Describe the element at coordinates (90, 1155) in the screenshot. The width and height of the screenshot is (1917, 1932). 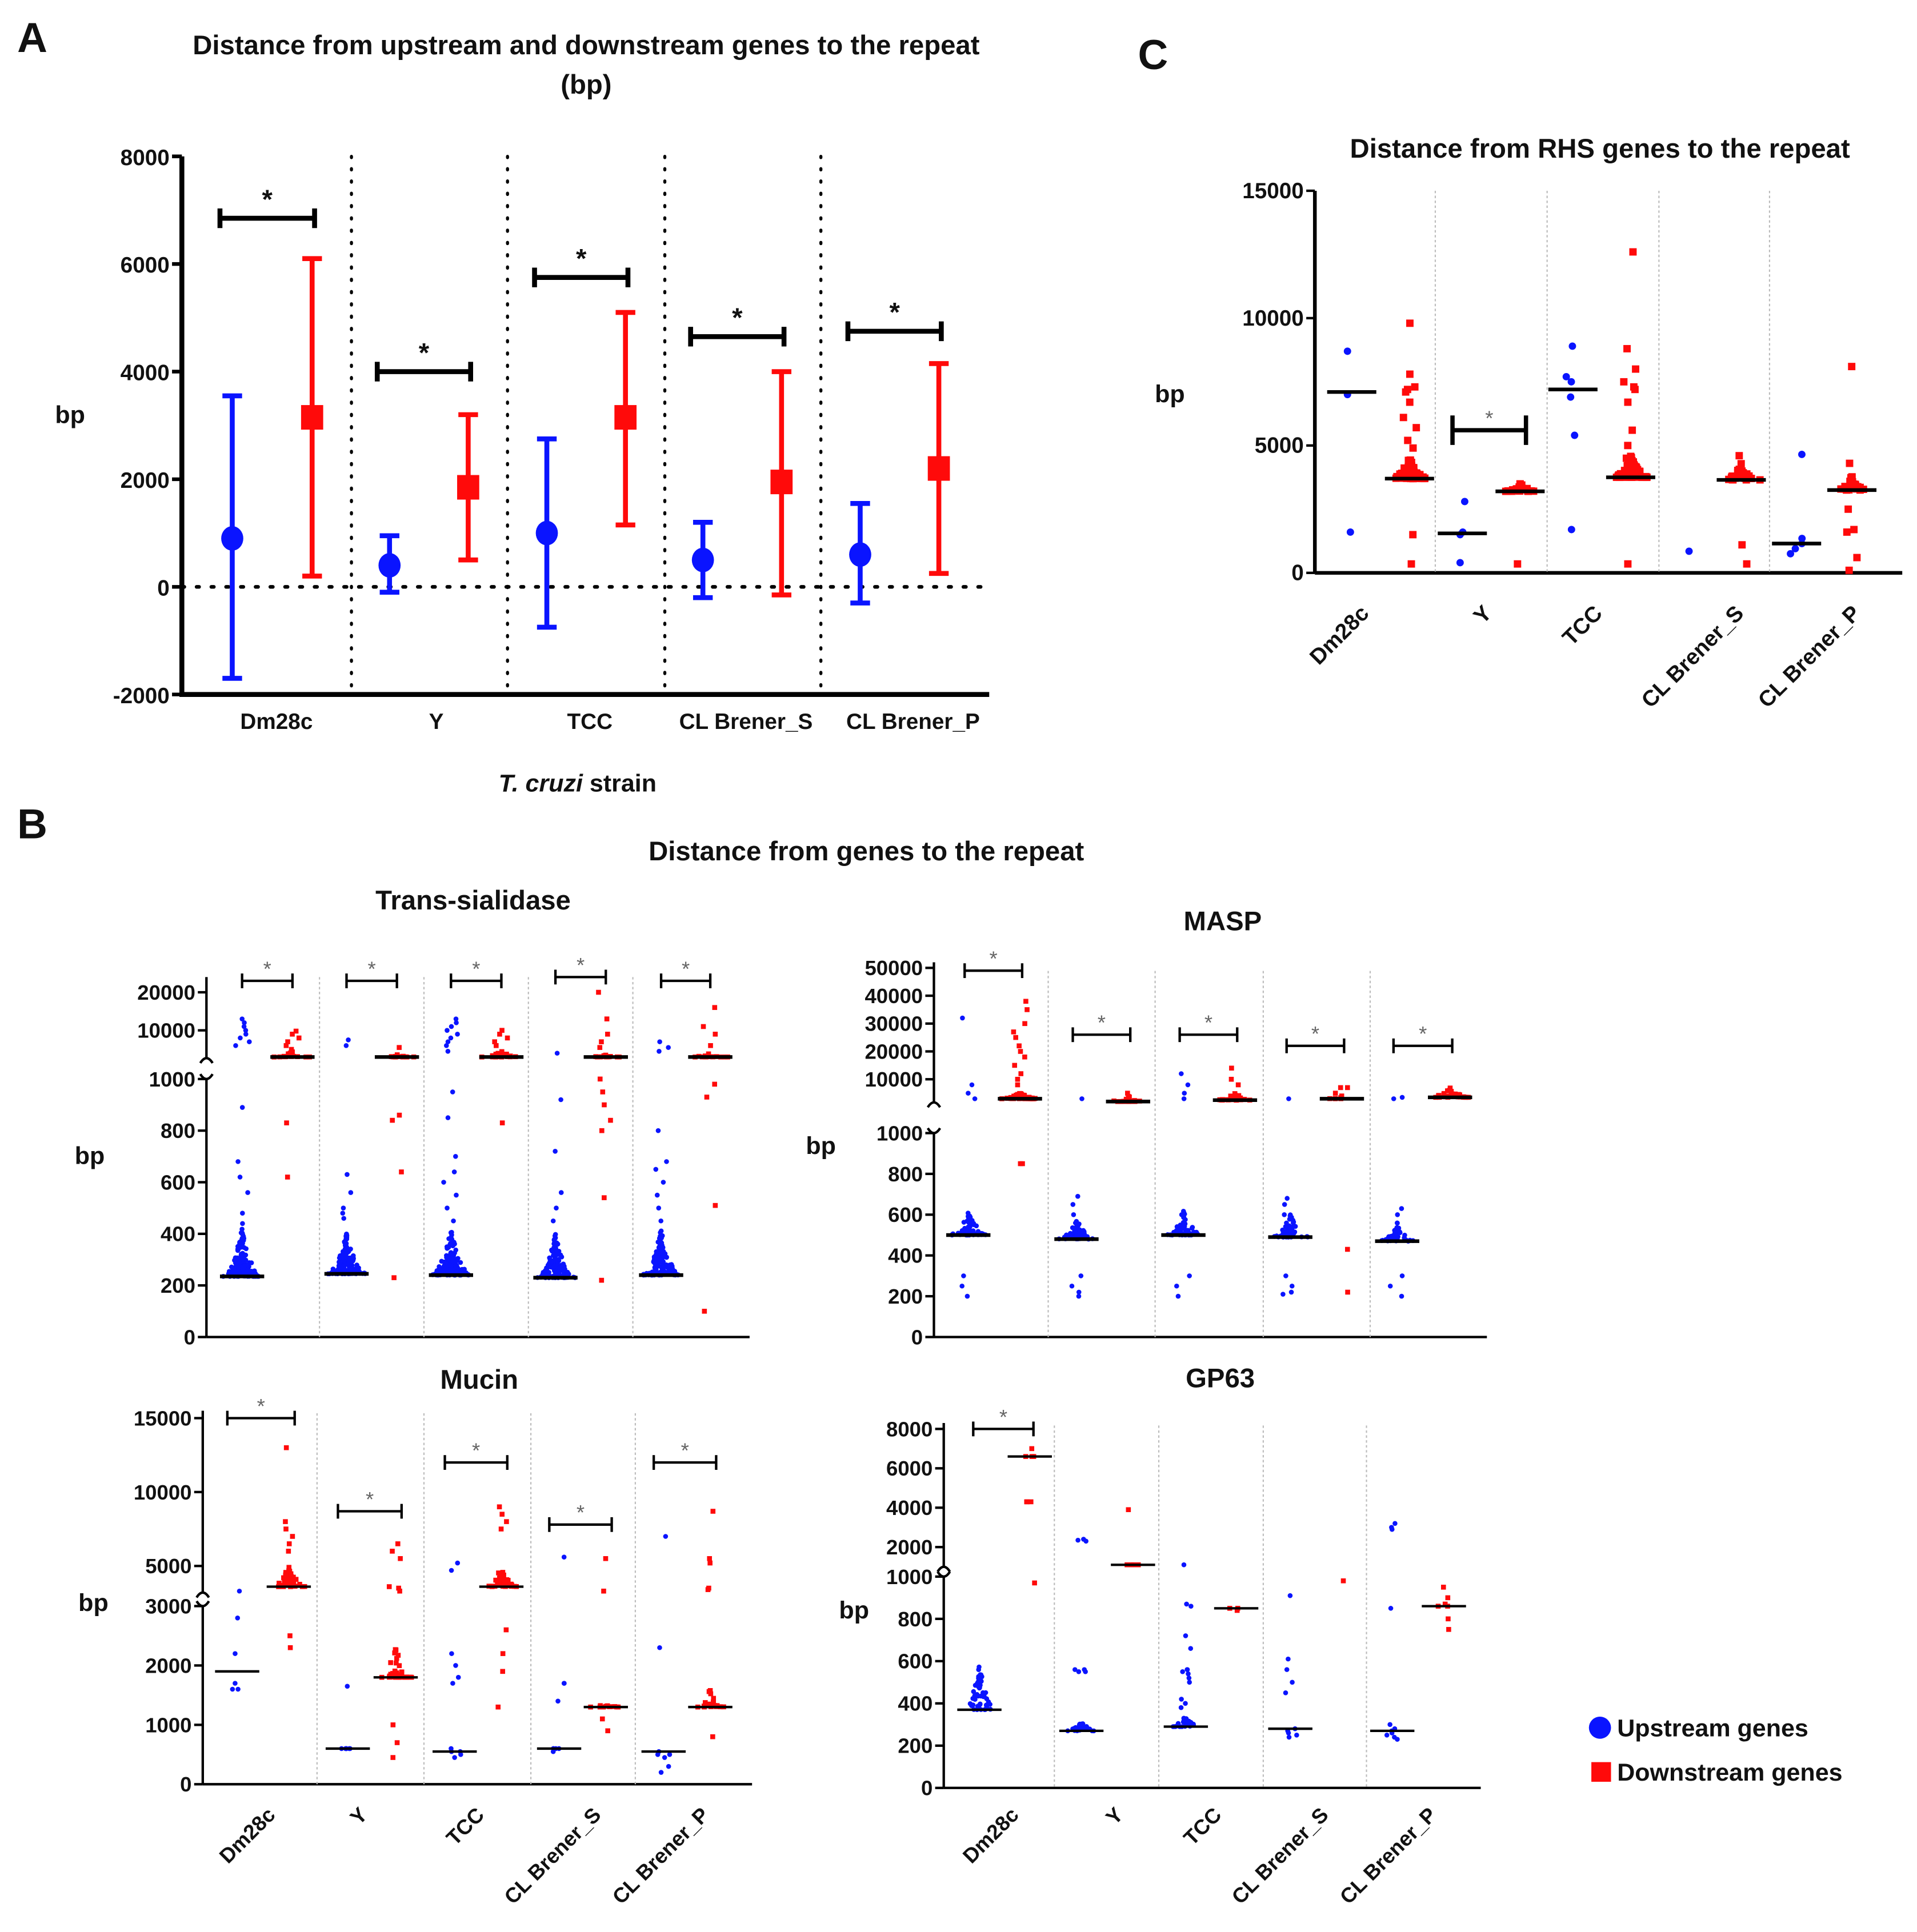
I see `chart-ts-ylabel: bp` at that location.